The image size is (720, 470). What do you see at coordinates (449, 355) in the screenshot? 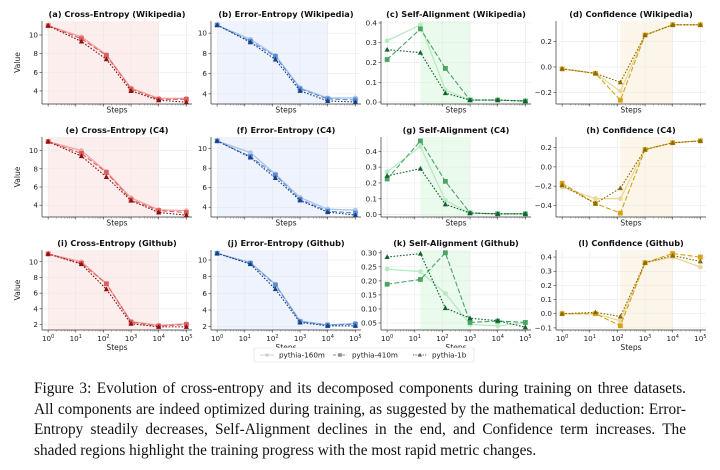
I see `legend-label: pythia-1b` at bounding box center [449, 355].